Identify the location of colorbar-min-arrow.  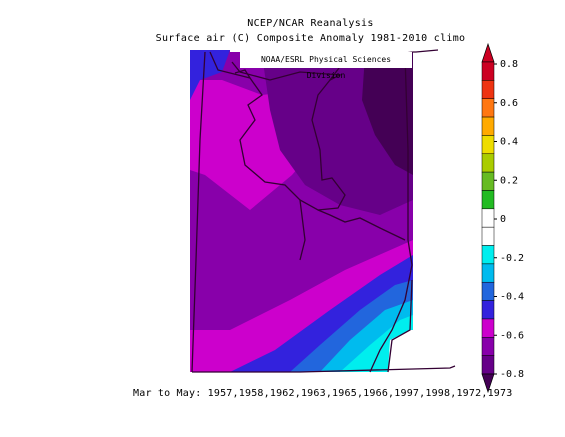
(488, 383).